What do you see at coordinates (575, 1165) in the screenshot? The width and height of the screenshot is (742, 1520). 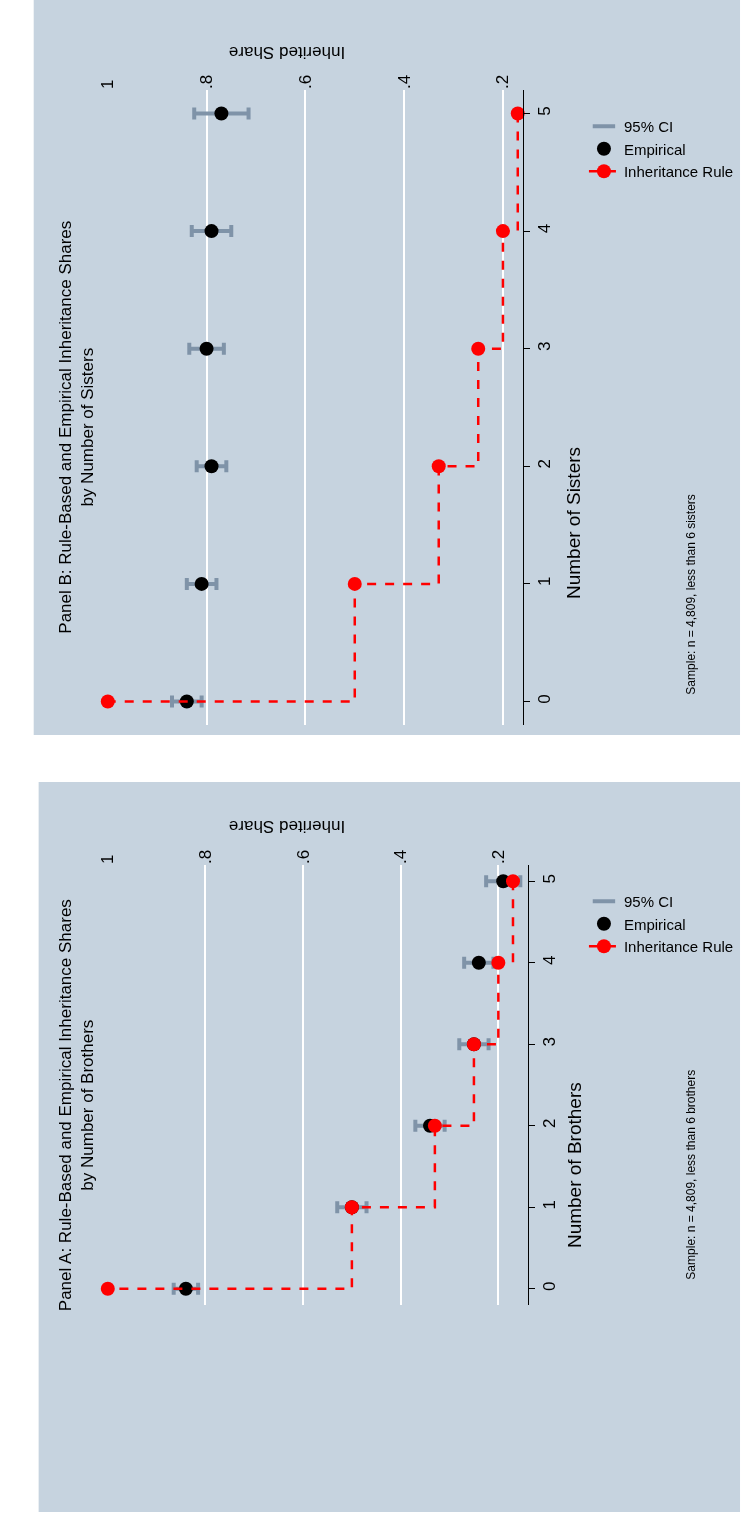 I see `y-axis-title: Number of Brothers` at bounding box center [575, 1165].